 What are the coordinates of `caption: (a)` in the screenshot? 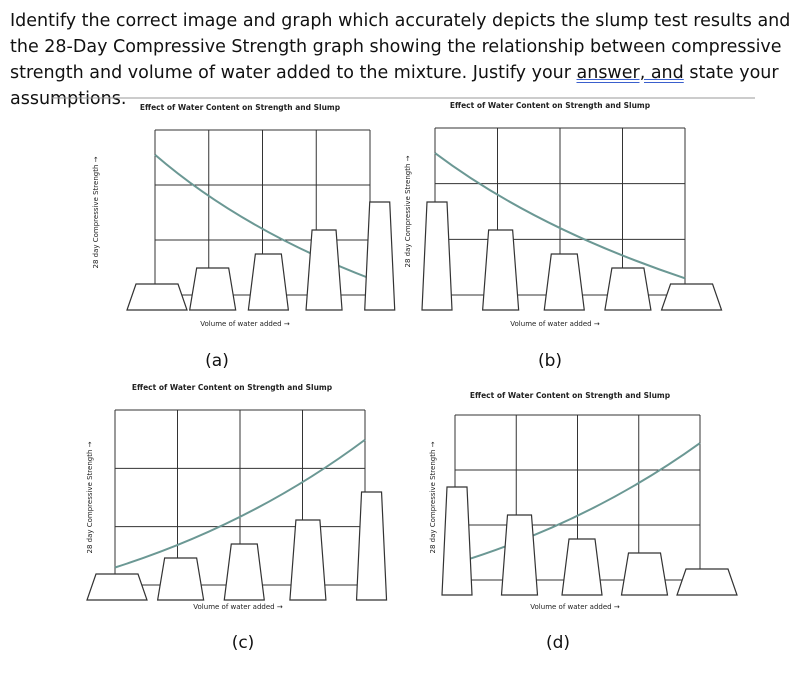 It's located at (217, 361).